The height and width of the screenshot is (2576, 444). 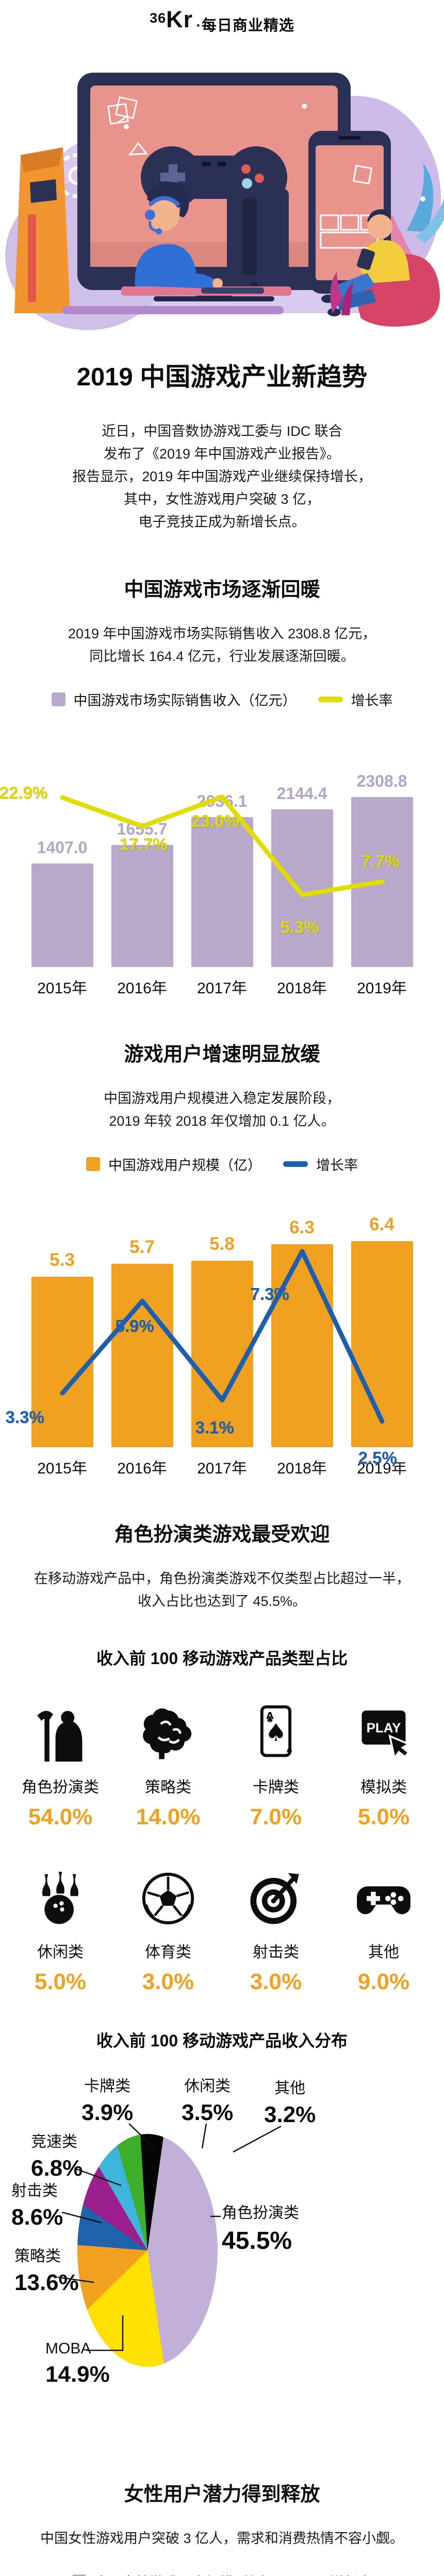 What do you see at coordinates (302, 1227) in the screenshot?
I see `bar-value-label: 6.3` at bounding box center [302, 1227].